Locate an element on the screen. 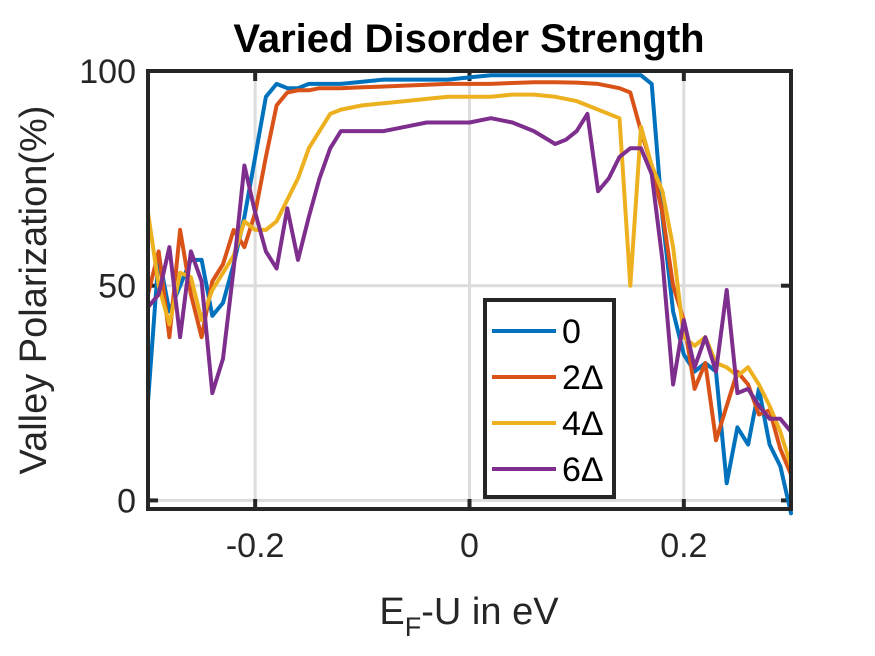 Image resolution: width=875 pixels, height=656 pixels. chart-title: Varied Disorder Strength is located at coordinates (468, 39).